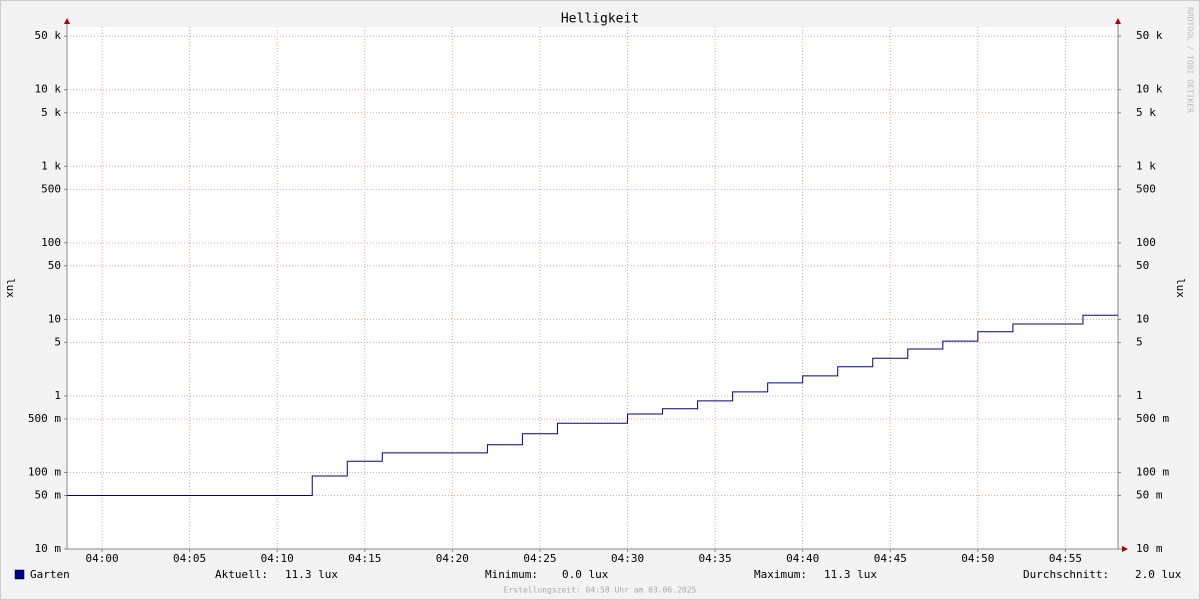 This screenshot has width=1200, height=600. Describe the element at coordinates (51, 112) in the screenshot. I see `y-tick-label: 5 k` at that location.